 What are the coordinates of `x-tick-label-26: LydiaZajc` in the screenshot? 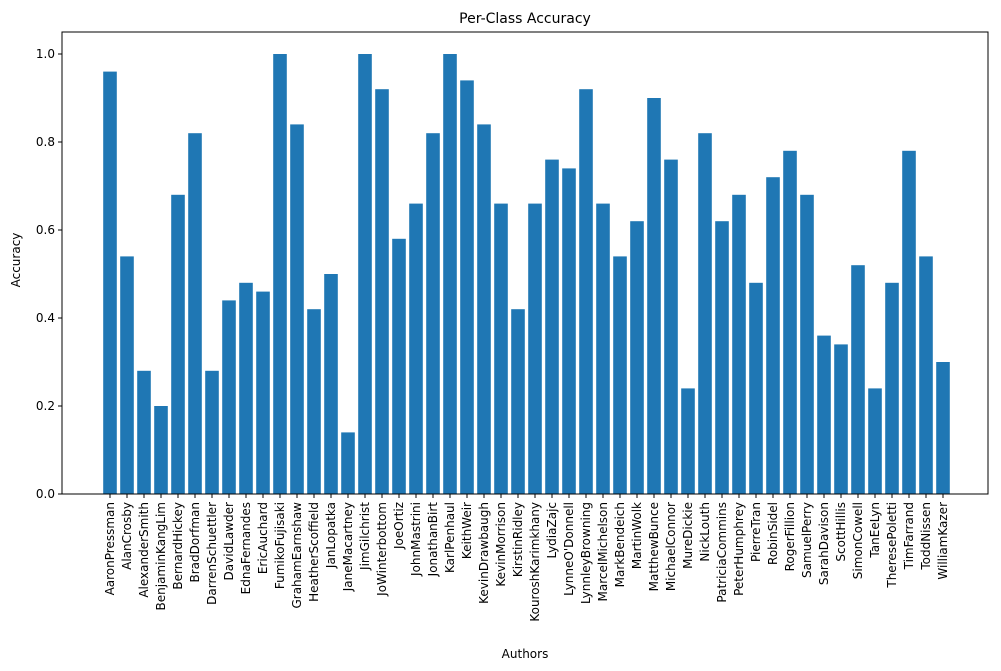 It's located at (552, 530).